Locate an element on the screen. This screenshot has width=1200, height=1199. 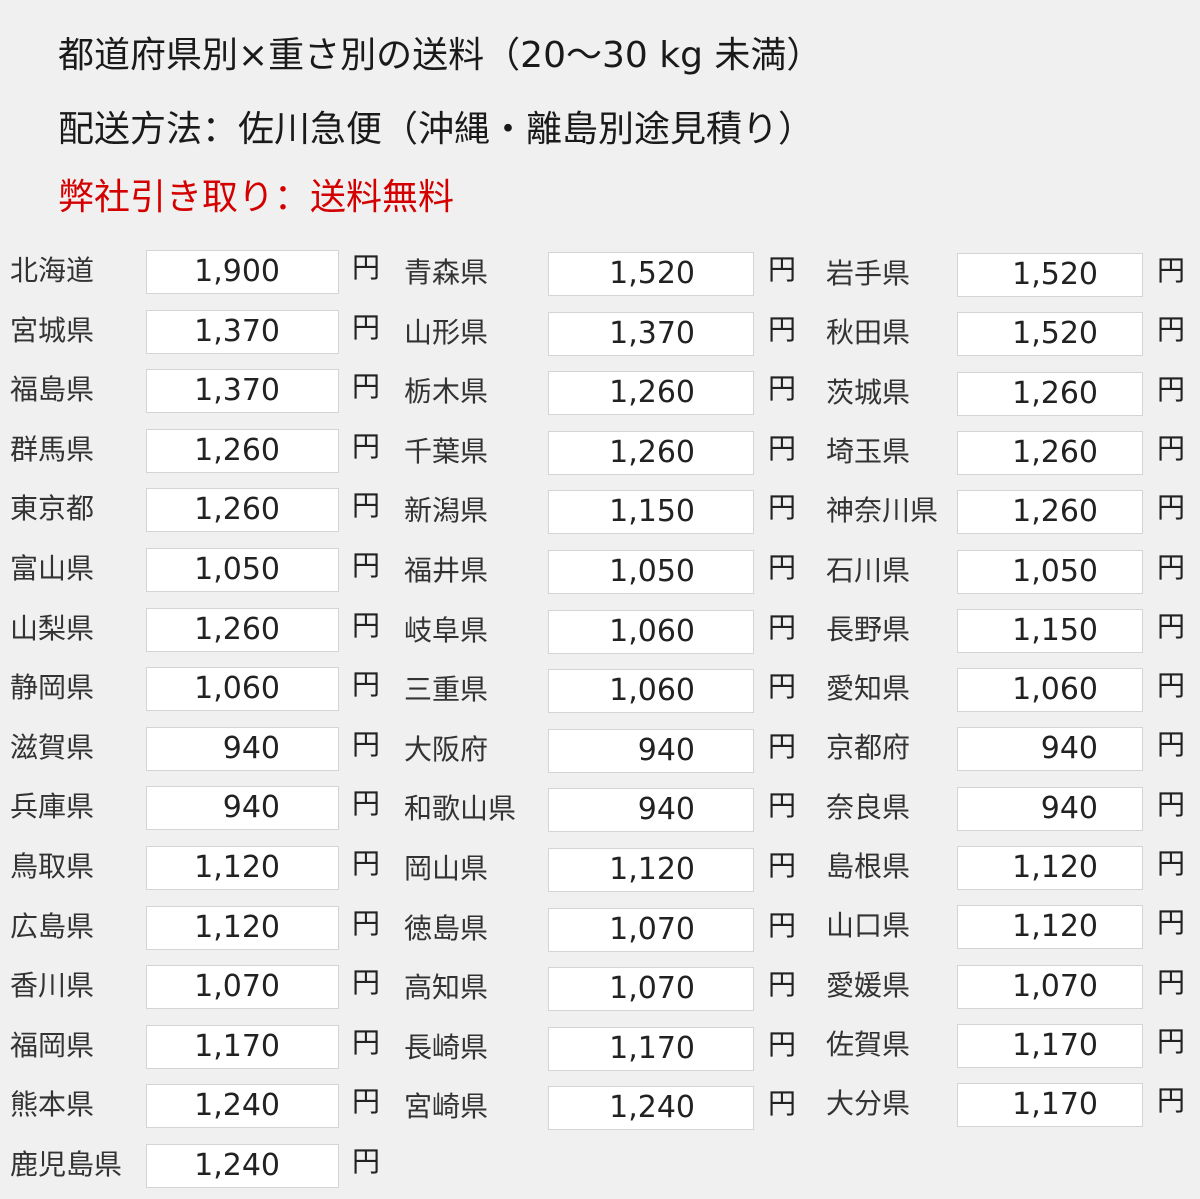
prefecture-label: 香川県 is located at coordinates (52, 985).